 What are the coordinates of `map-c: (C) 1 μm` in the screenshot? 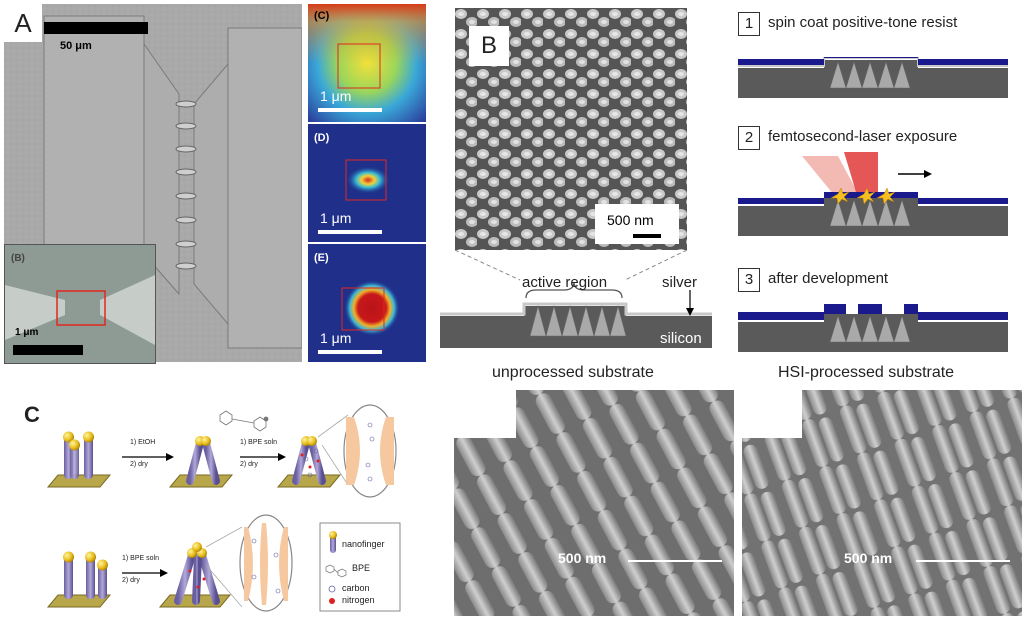 It's located at (367, 63).